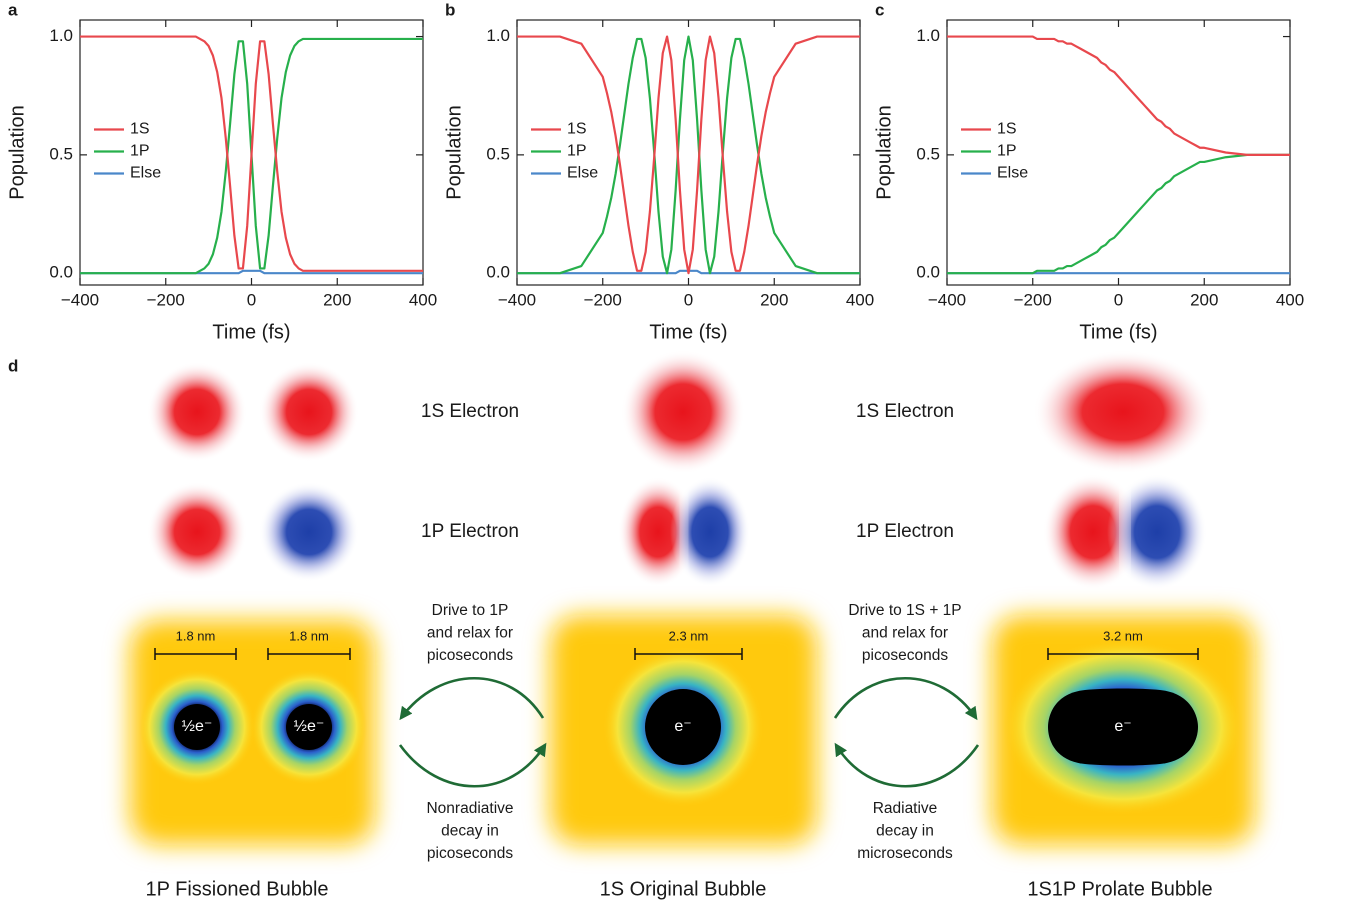  Describe the element at coordinates (683, 889) in the screenshot. I see `bubble-caption: 1S Original Bubble` at that location.